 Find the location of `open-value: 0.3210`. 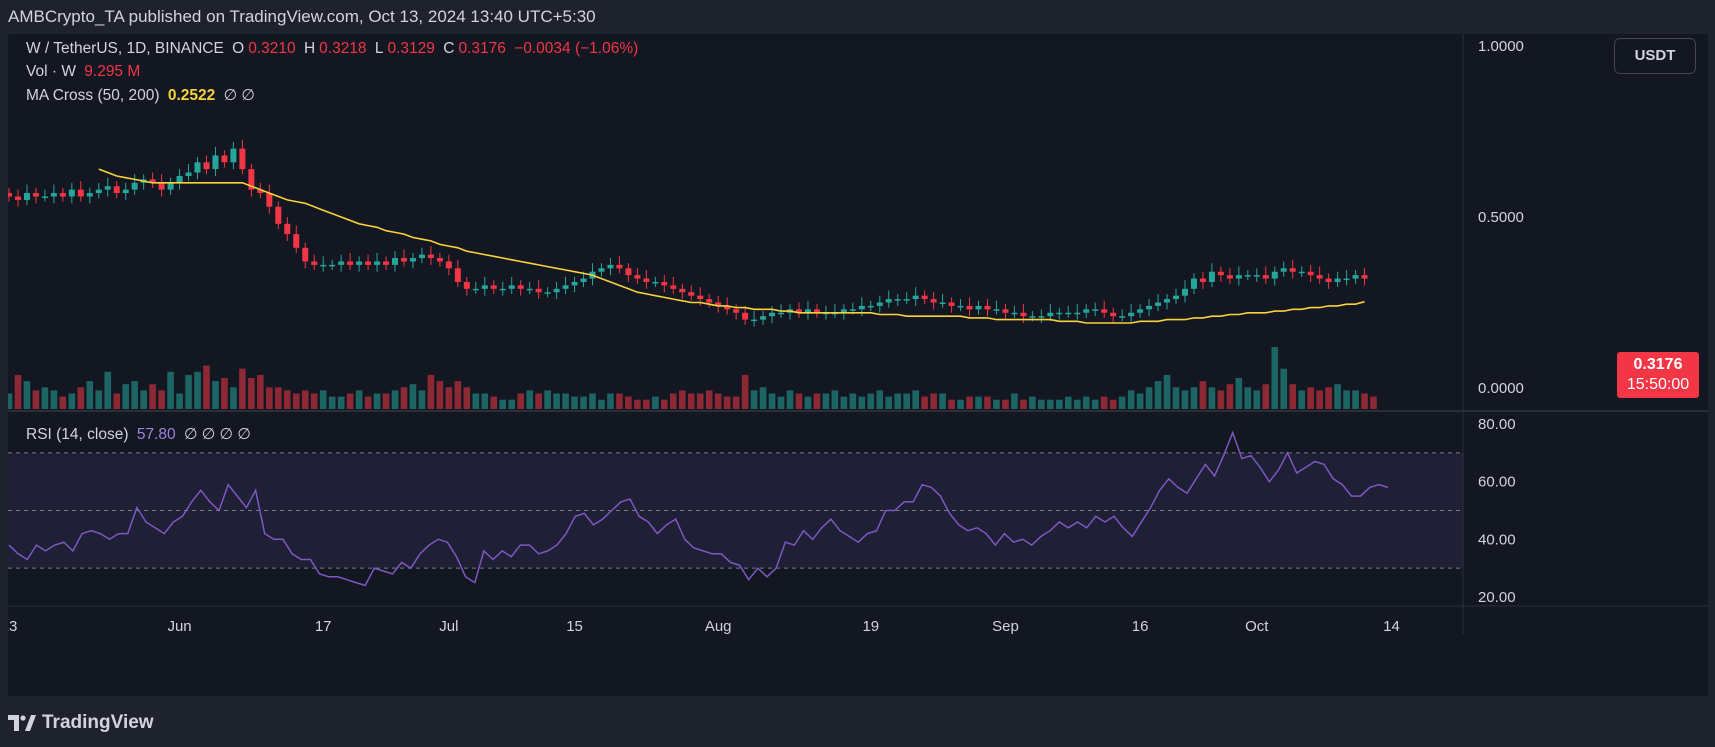

open-value: 0.3210 is located at coordinates (272, 48).